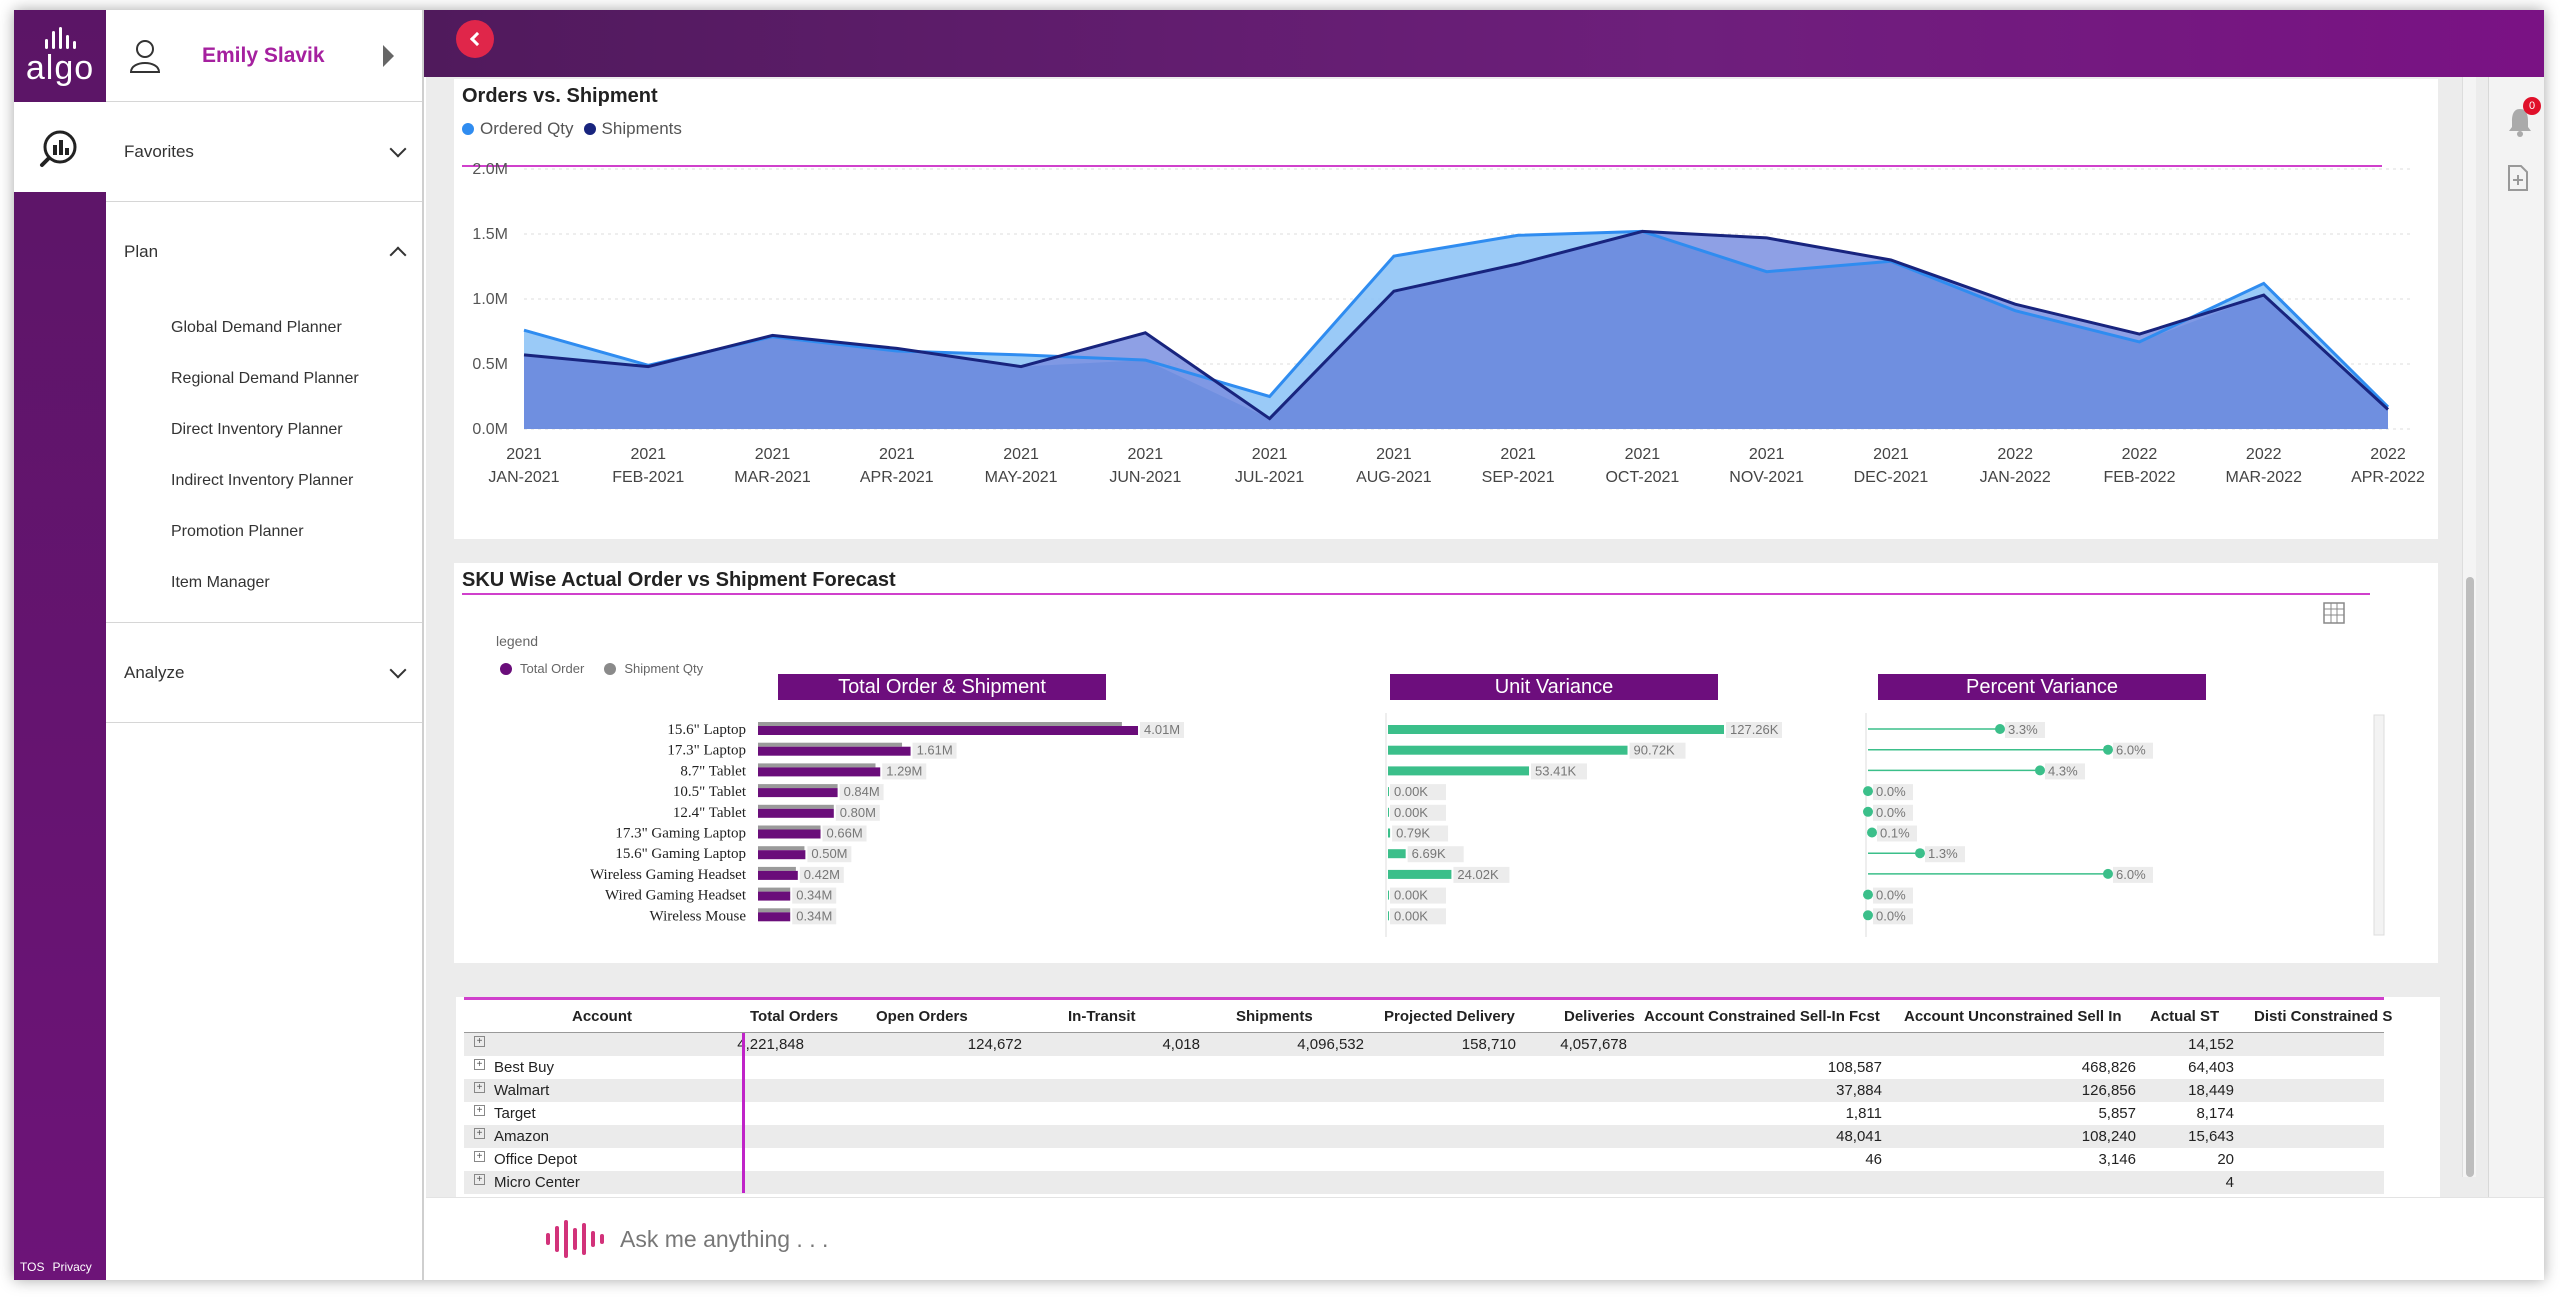 The width and height of the screenshot is (2560, 1299). Describe the element at coordinates (475, 39) in the screenshot. I see `back-button` at that location.